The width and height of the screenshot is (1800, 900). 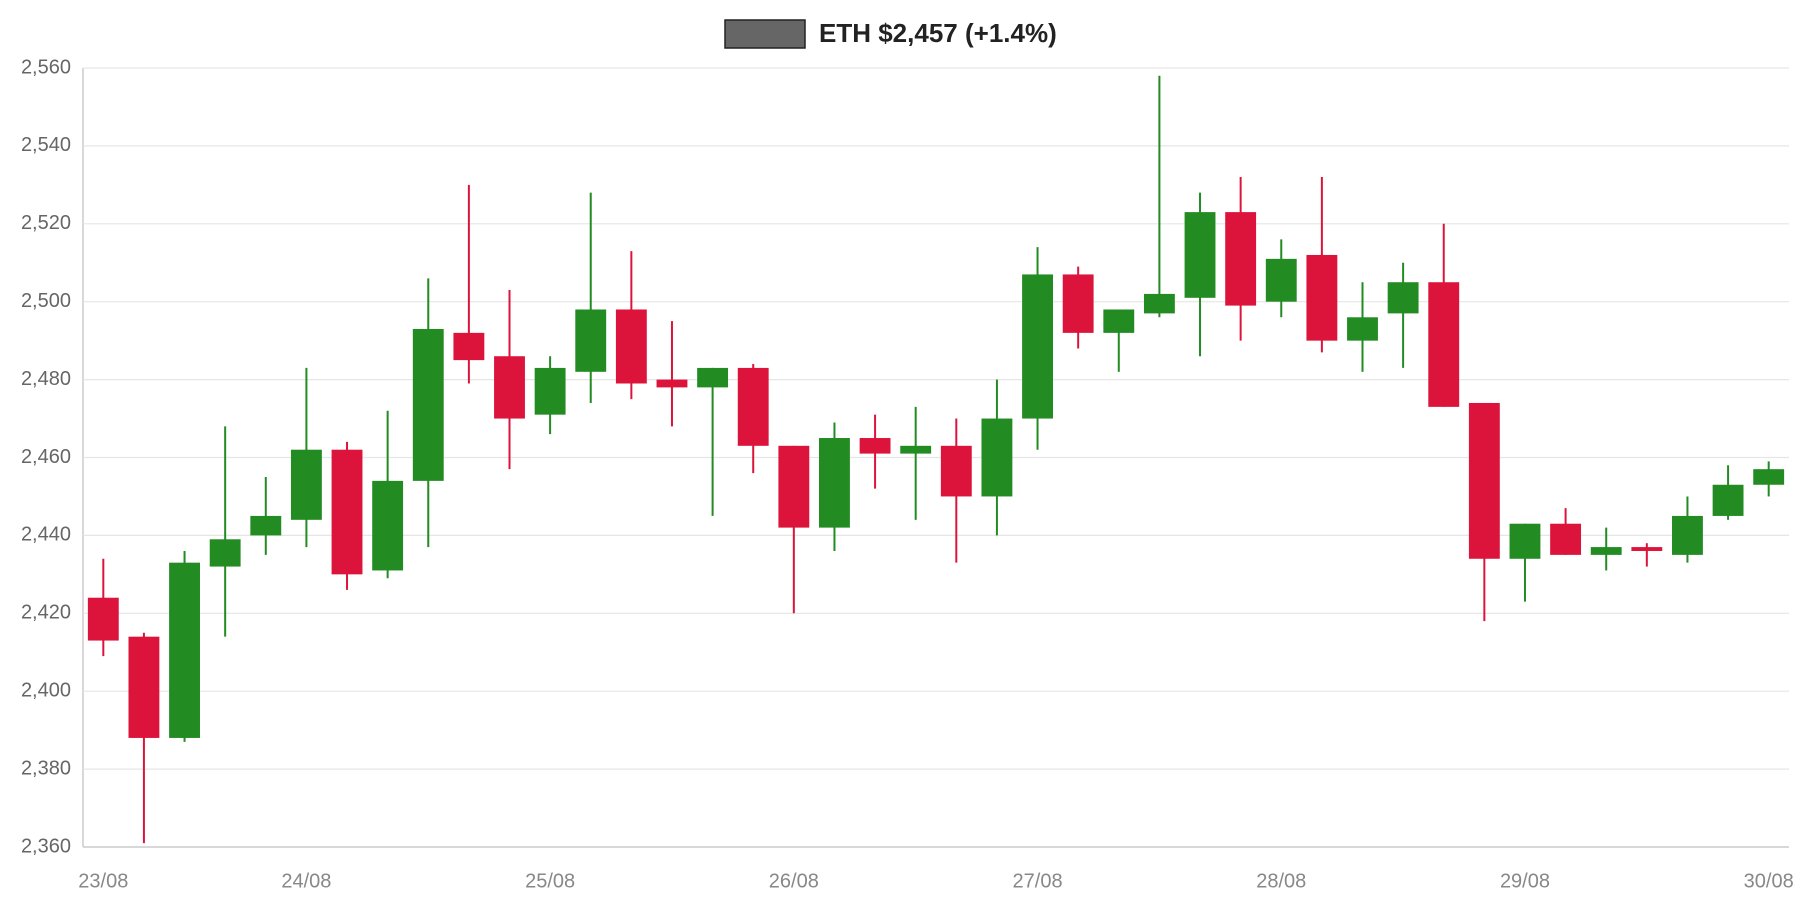 I want to click on x-tick-label: 28/08, so click(x=1281, y=881).